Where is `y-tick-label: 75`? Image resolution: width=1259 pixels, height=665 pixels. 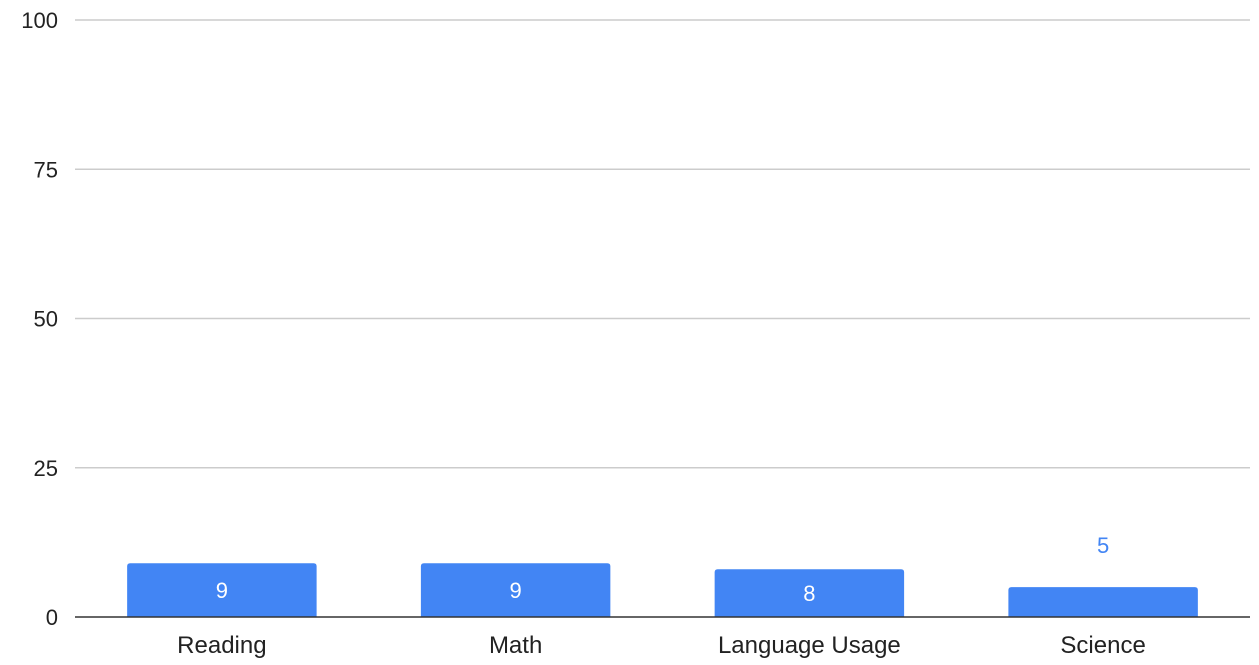 y-tick-label: 75 is located at coordinates (46, 169).